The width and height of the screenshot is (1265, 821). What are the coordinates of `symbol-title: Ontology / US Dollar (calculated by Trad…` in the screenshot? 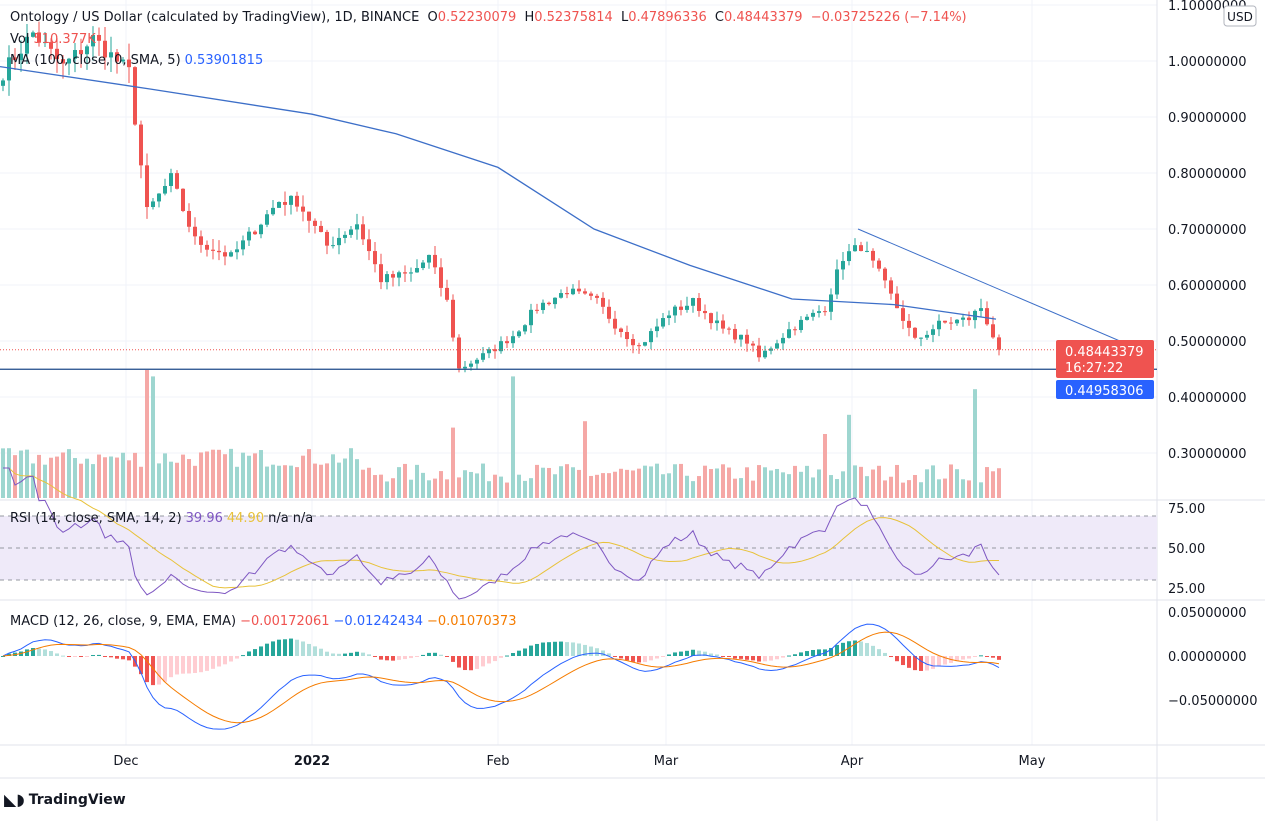 It's located at (215, 17).